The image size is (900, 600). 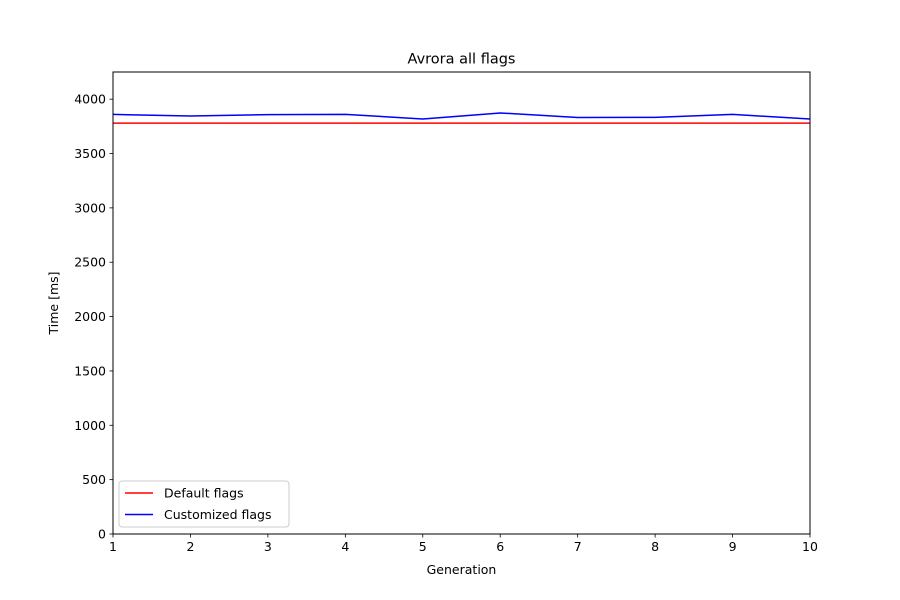 I want to click on chart-title: Avrora all flags, so click(x=462, y=60).